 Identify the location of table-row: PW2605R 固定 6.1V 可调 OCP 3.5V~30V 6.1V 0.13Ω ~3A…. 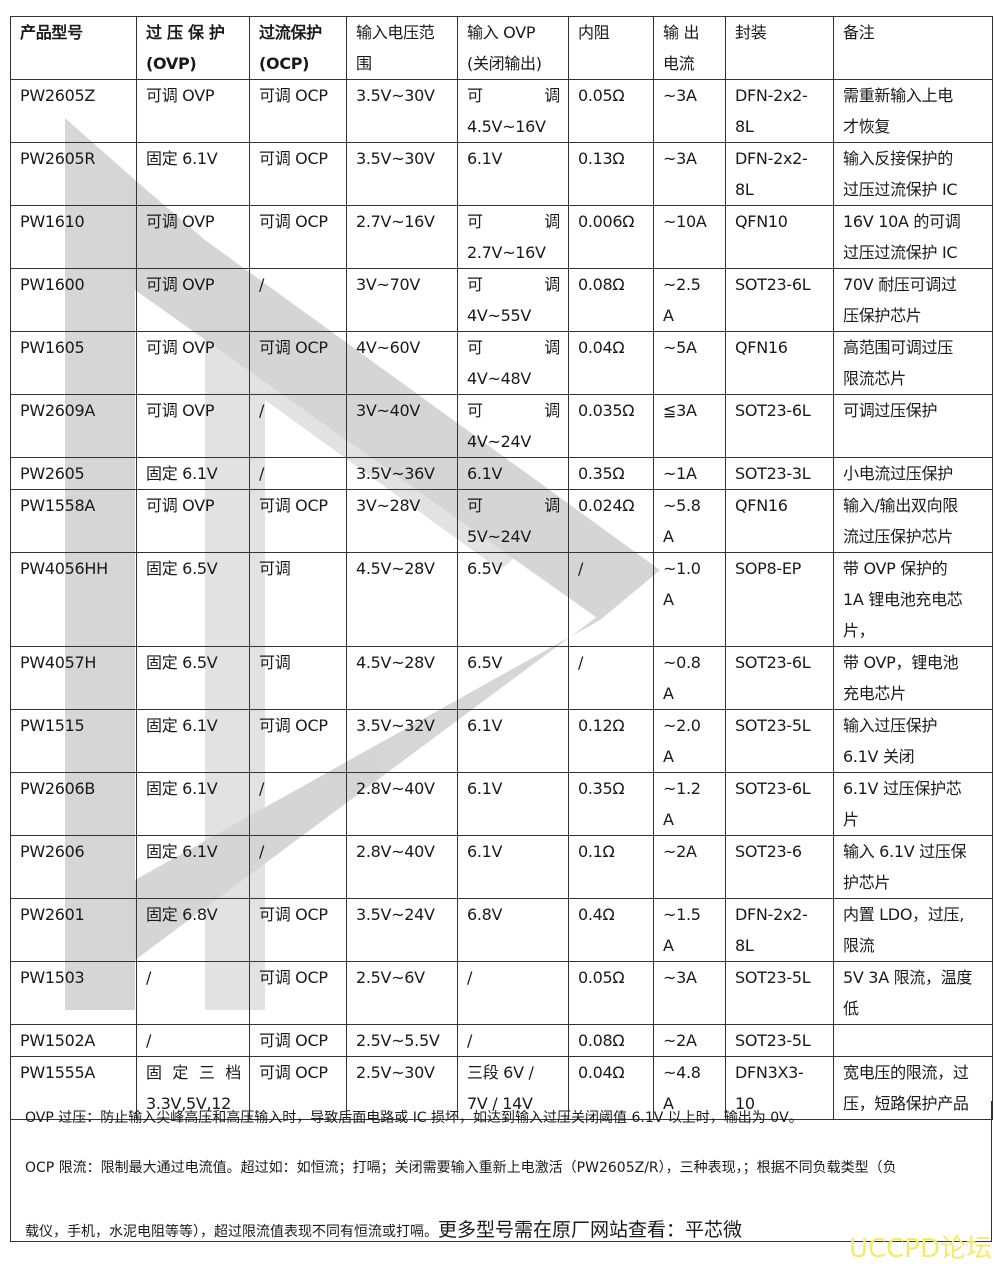
(501, 174).